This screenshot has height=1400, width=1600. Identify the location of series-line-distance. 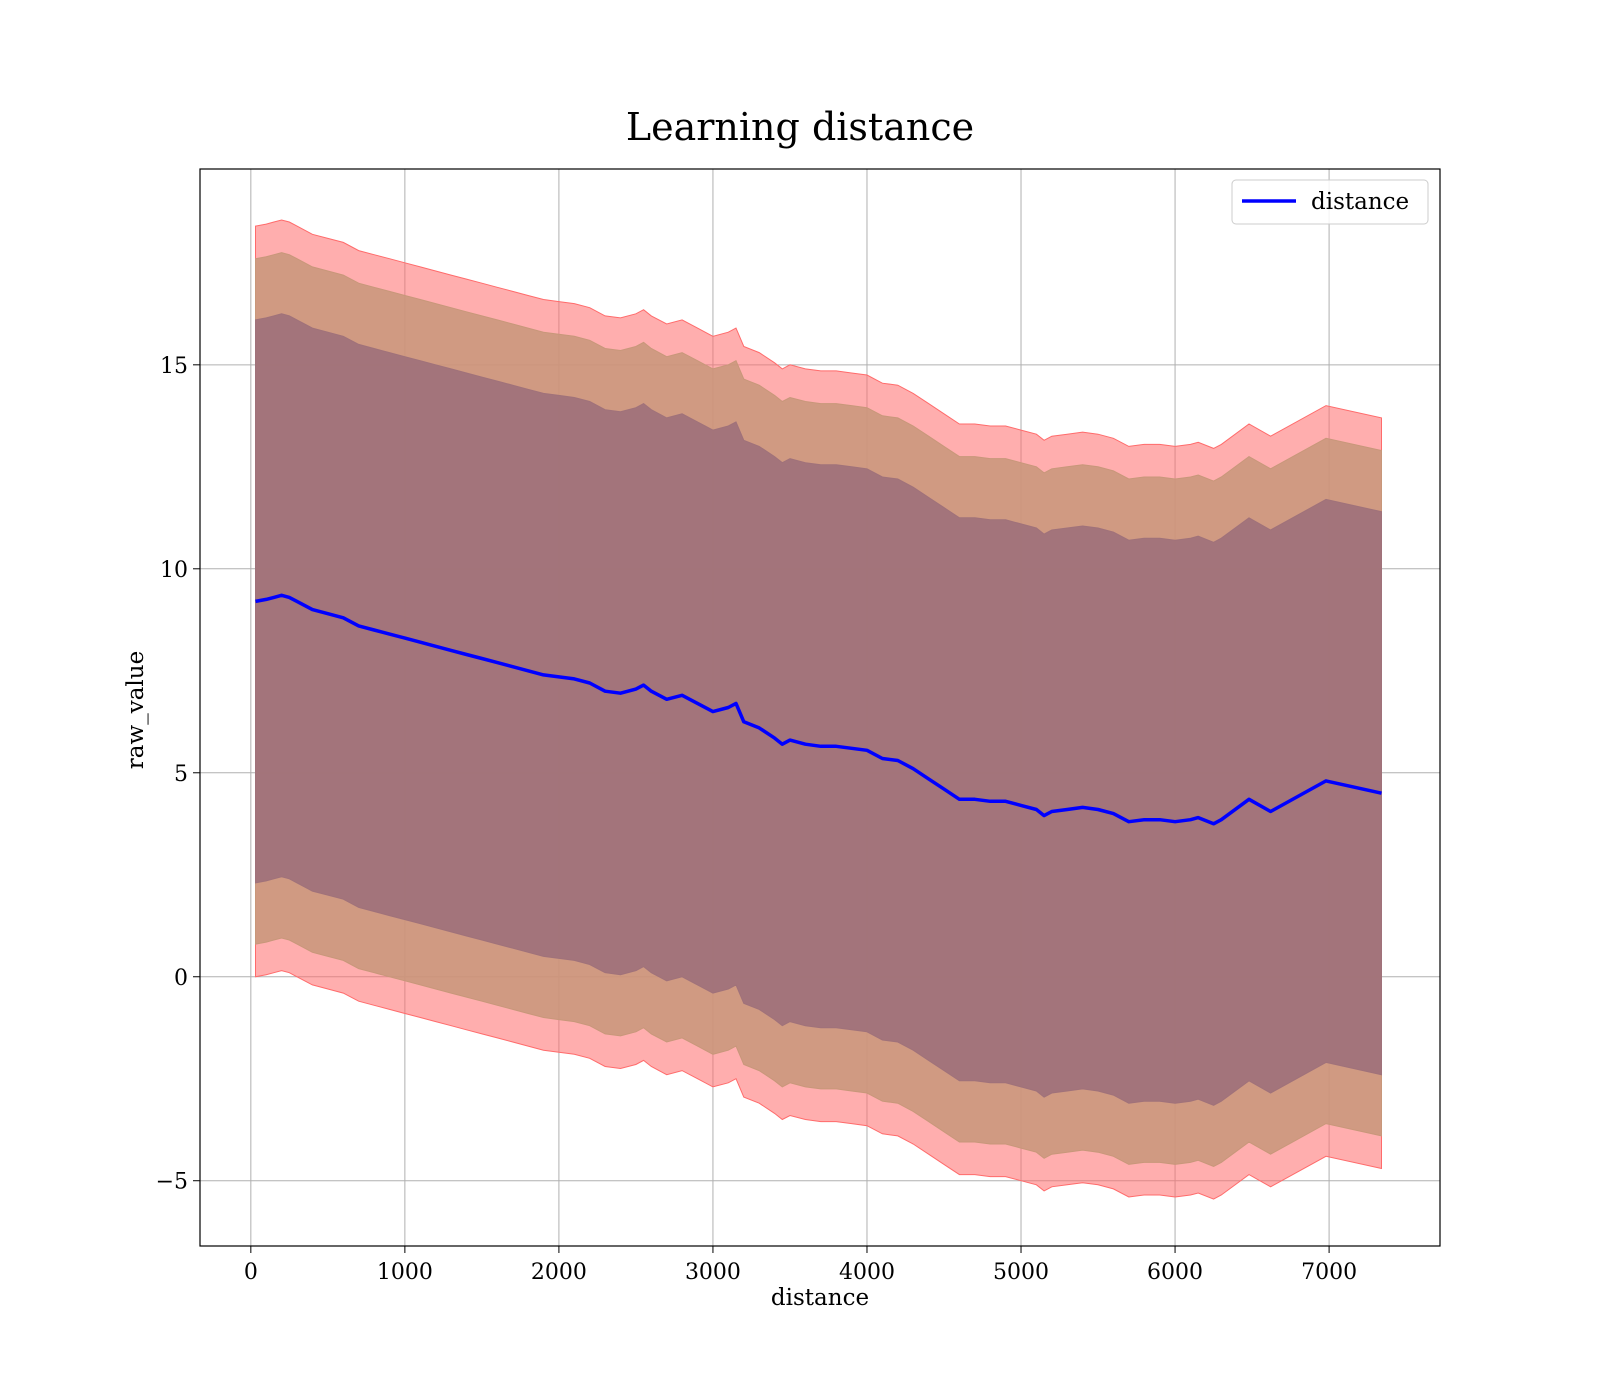
(818, 709).